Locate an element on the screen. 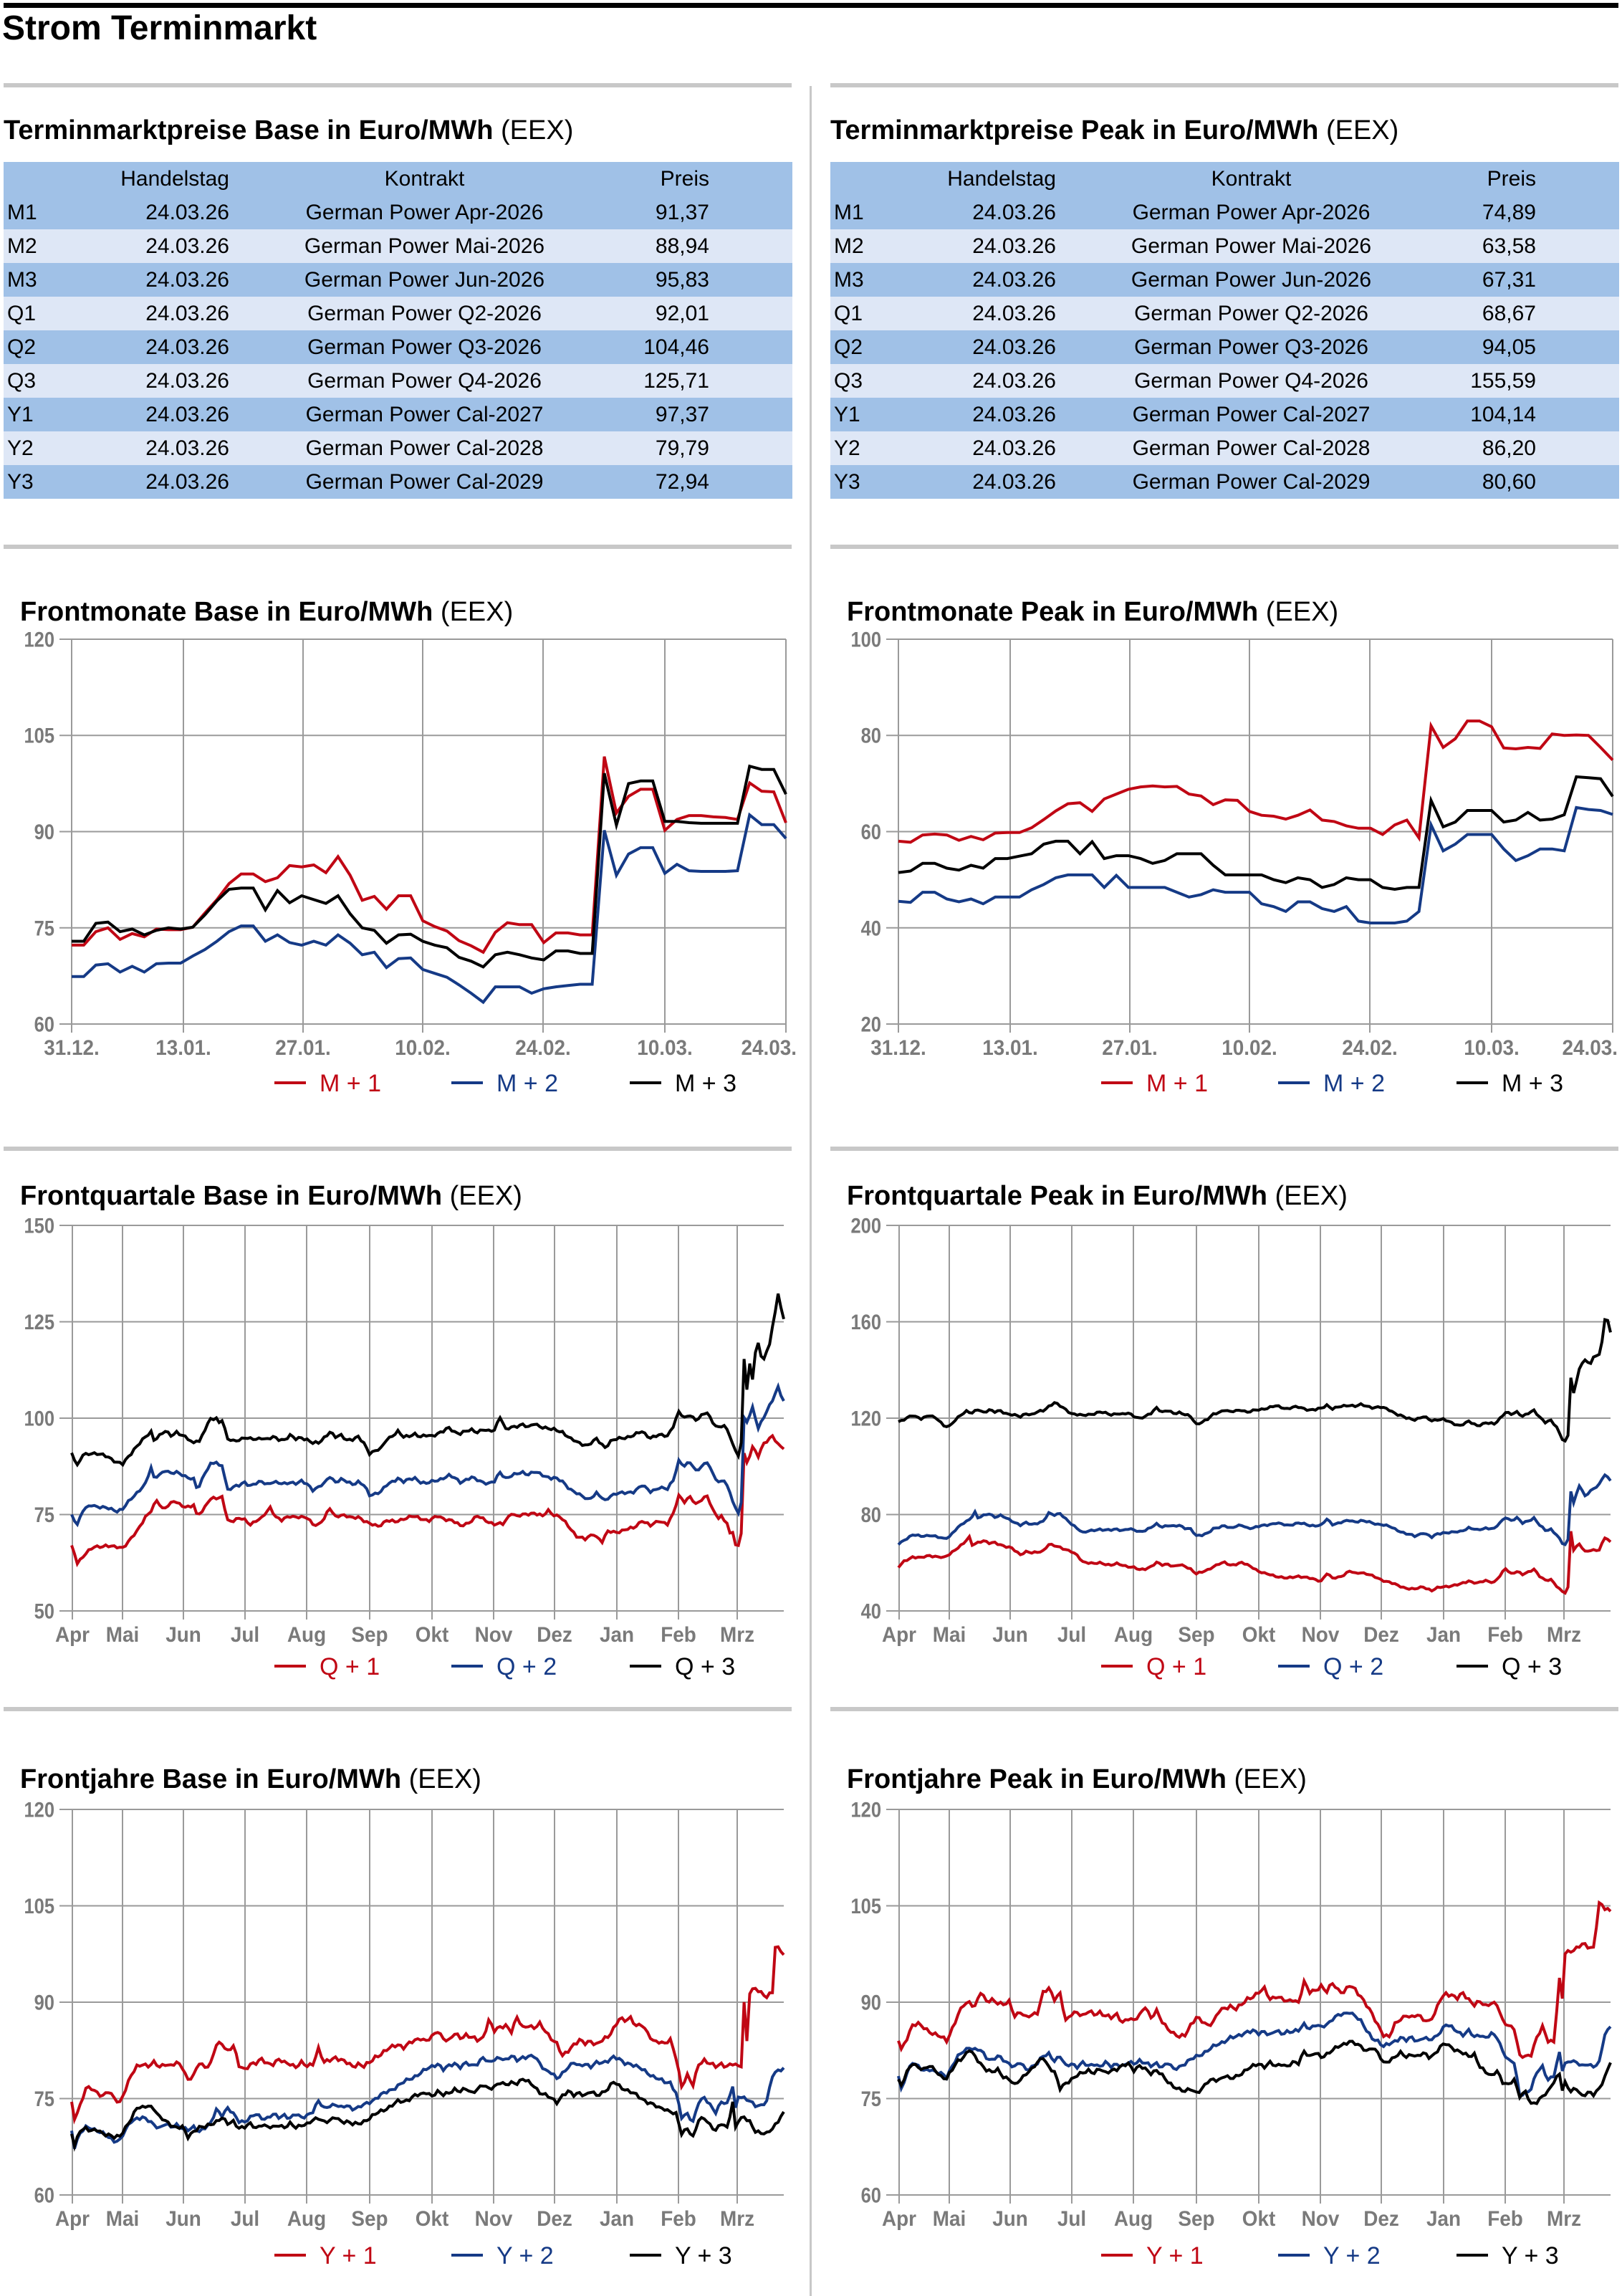 Image resolution: width=1622 pixels, height=2296 pixels. svg-text:Frontquartale Base in Euro/MWh: Frontquartale Base in Euro/MWh (EEX) is located at coordinates (271, 1196).